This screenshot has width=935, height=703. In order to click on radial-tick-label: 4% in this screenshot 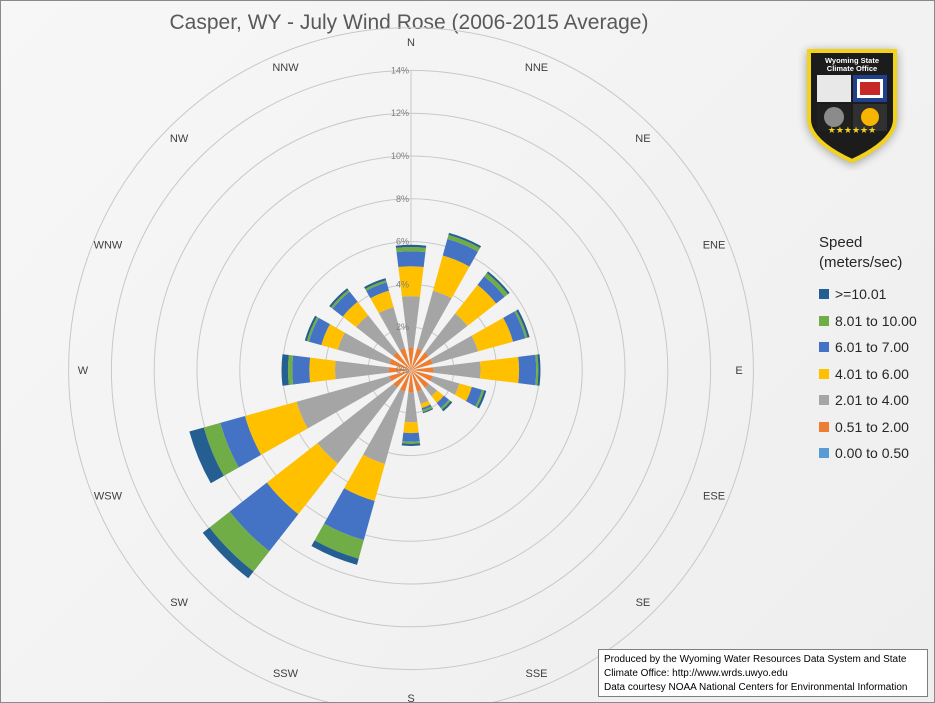, I will do `click(402, 284)`.